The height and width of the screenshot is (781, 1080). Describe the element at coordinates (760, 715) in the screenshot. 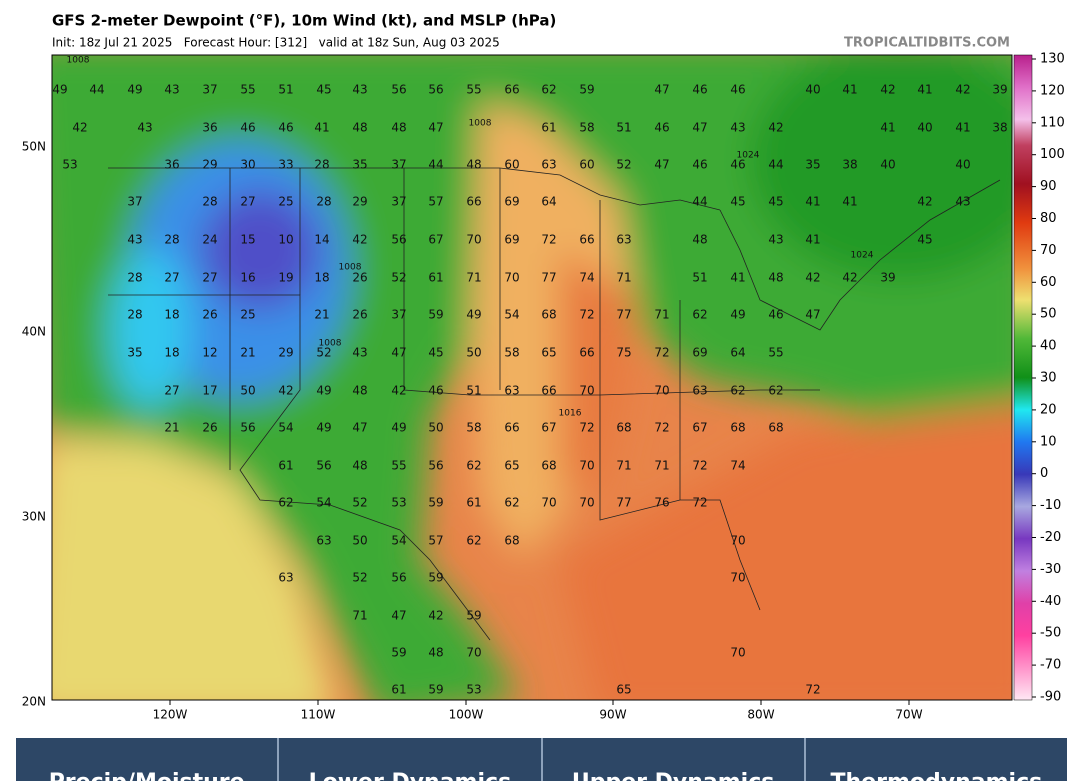

I see `lon-label: 80W` at that location.